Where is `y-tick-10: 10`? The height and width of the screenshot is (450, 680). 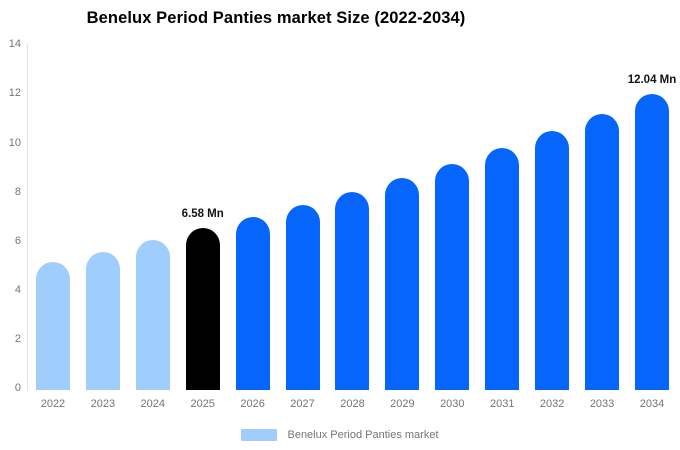 y-tick-10: 10 is located at coordinates (14, 142).